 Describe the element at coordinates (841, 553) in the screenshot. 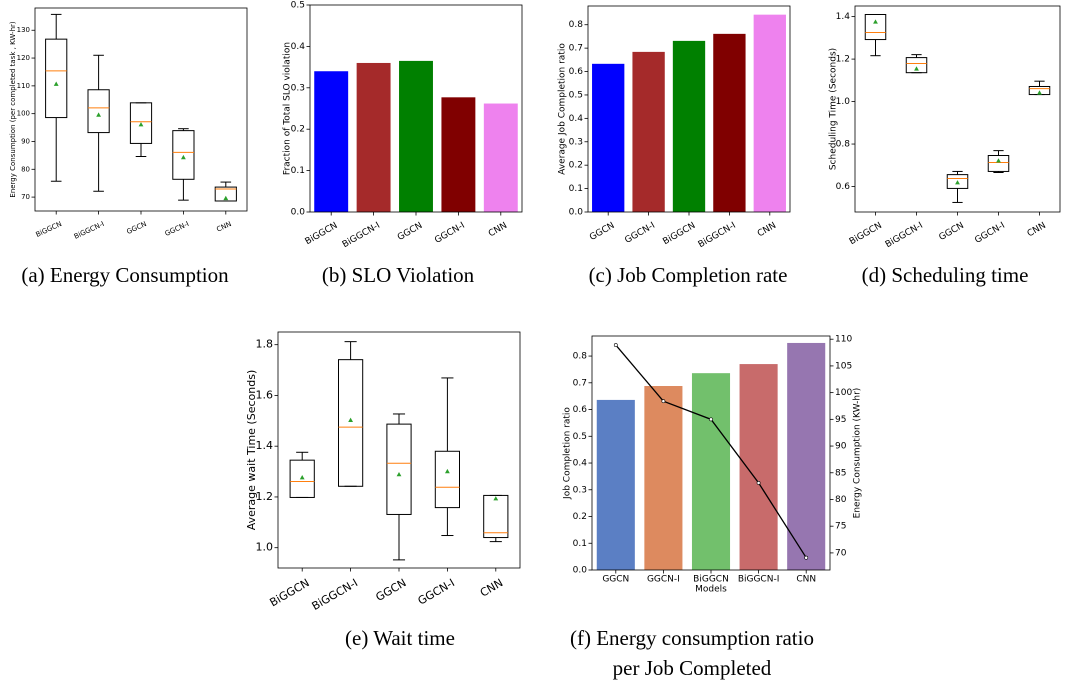

I see `y2-tick-label: 70` at that location.